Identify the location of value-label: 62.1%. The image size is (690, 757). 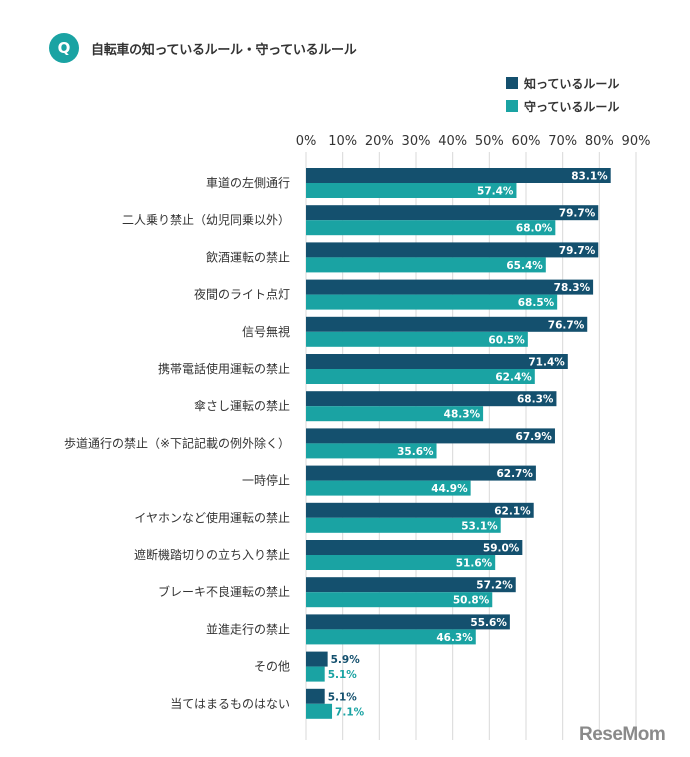
(512, 511).